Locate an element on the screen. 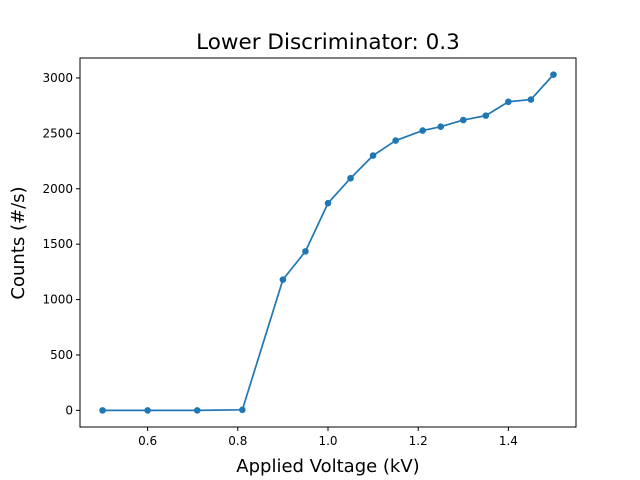 Image resolution: width=640 pixels, height=480 pixels. x-tick-label: 0.8 is located at coordinates (237, 441).